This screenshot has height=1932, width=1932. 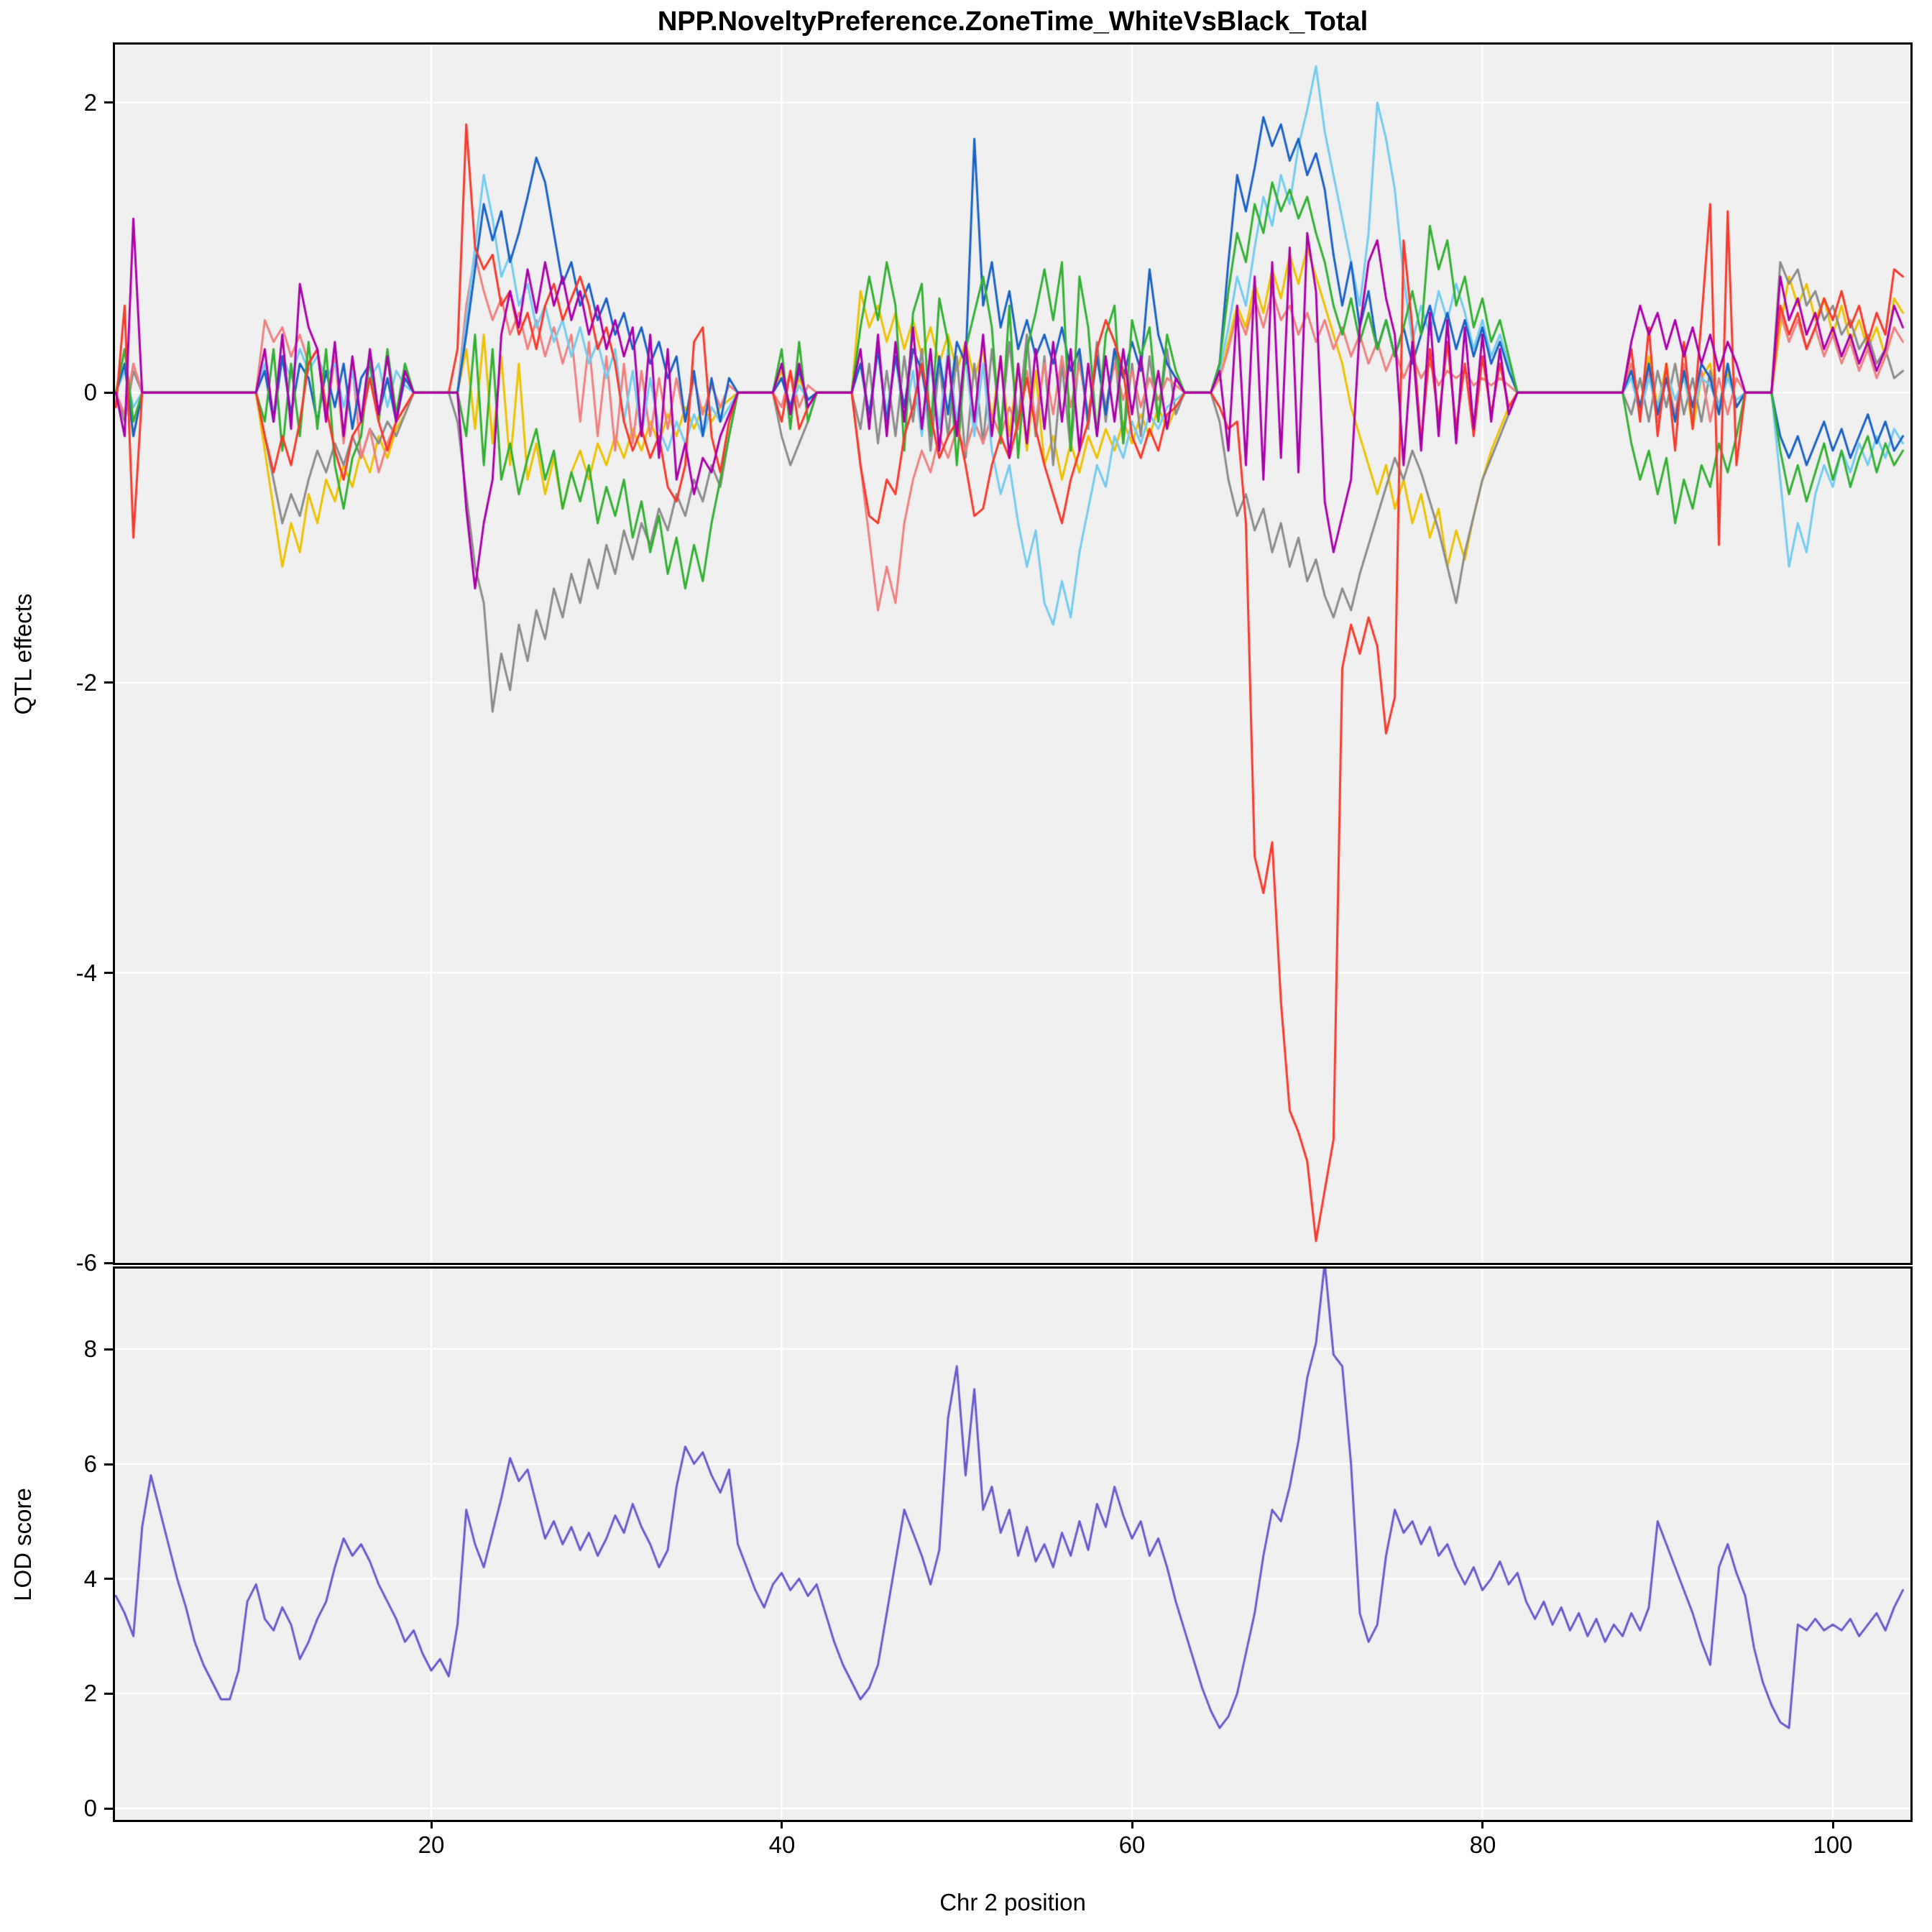 I want to click on lod-score-axis-label-wrap: LOD score, so click(x=23, y=1544).